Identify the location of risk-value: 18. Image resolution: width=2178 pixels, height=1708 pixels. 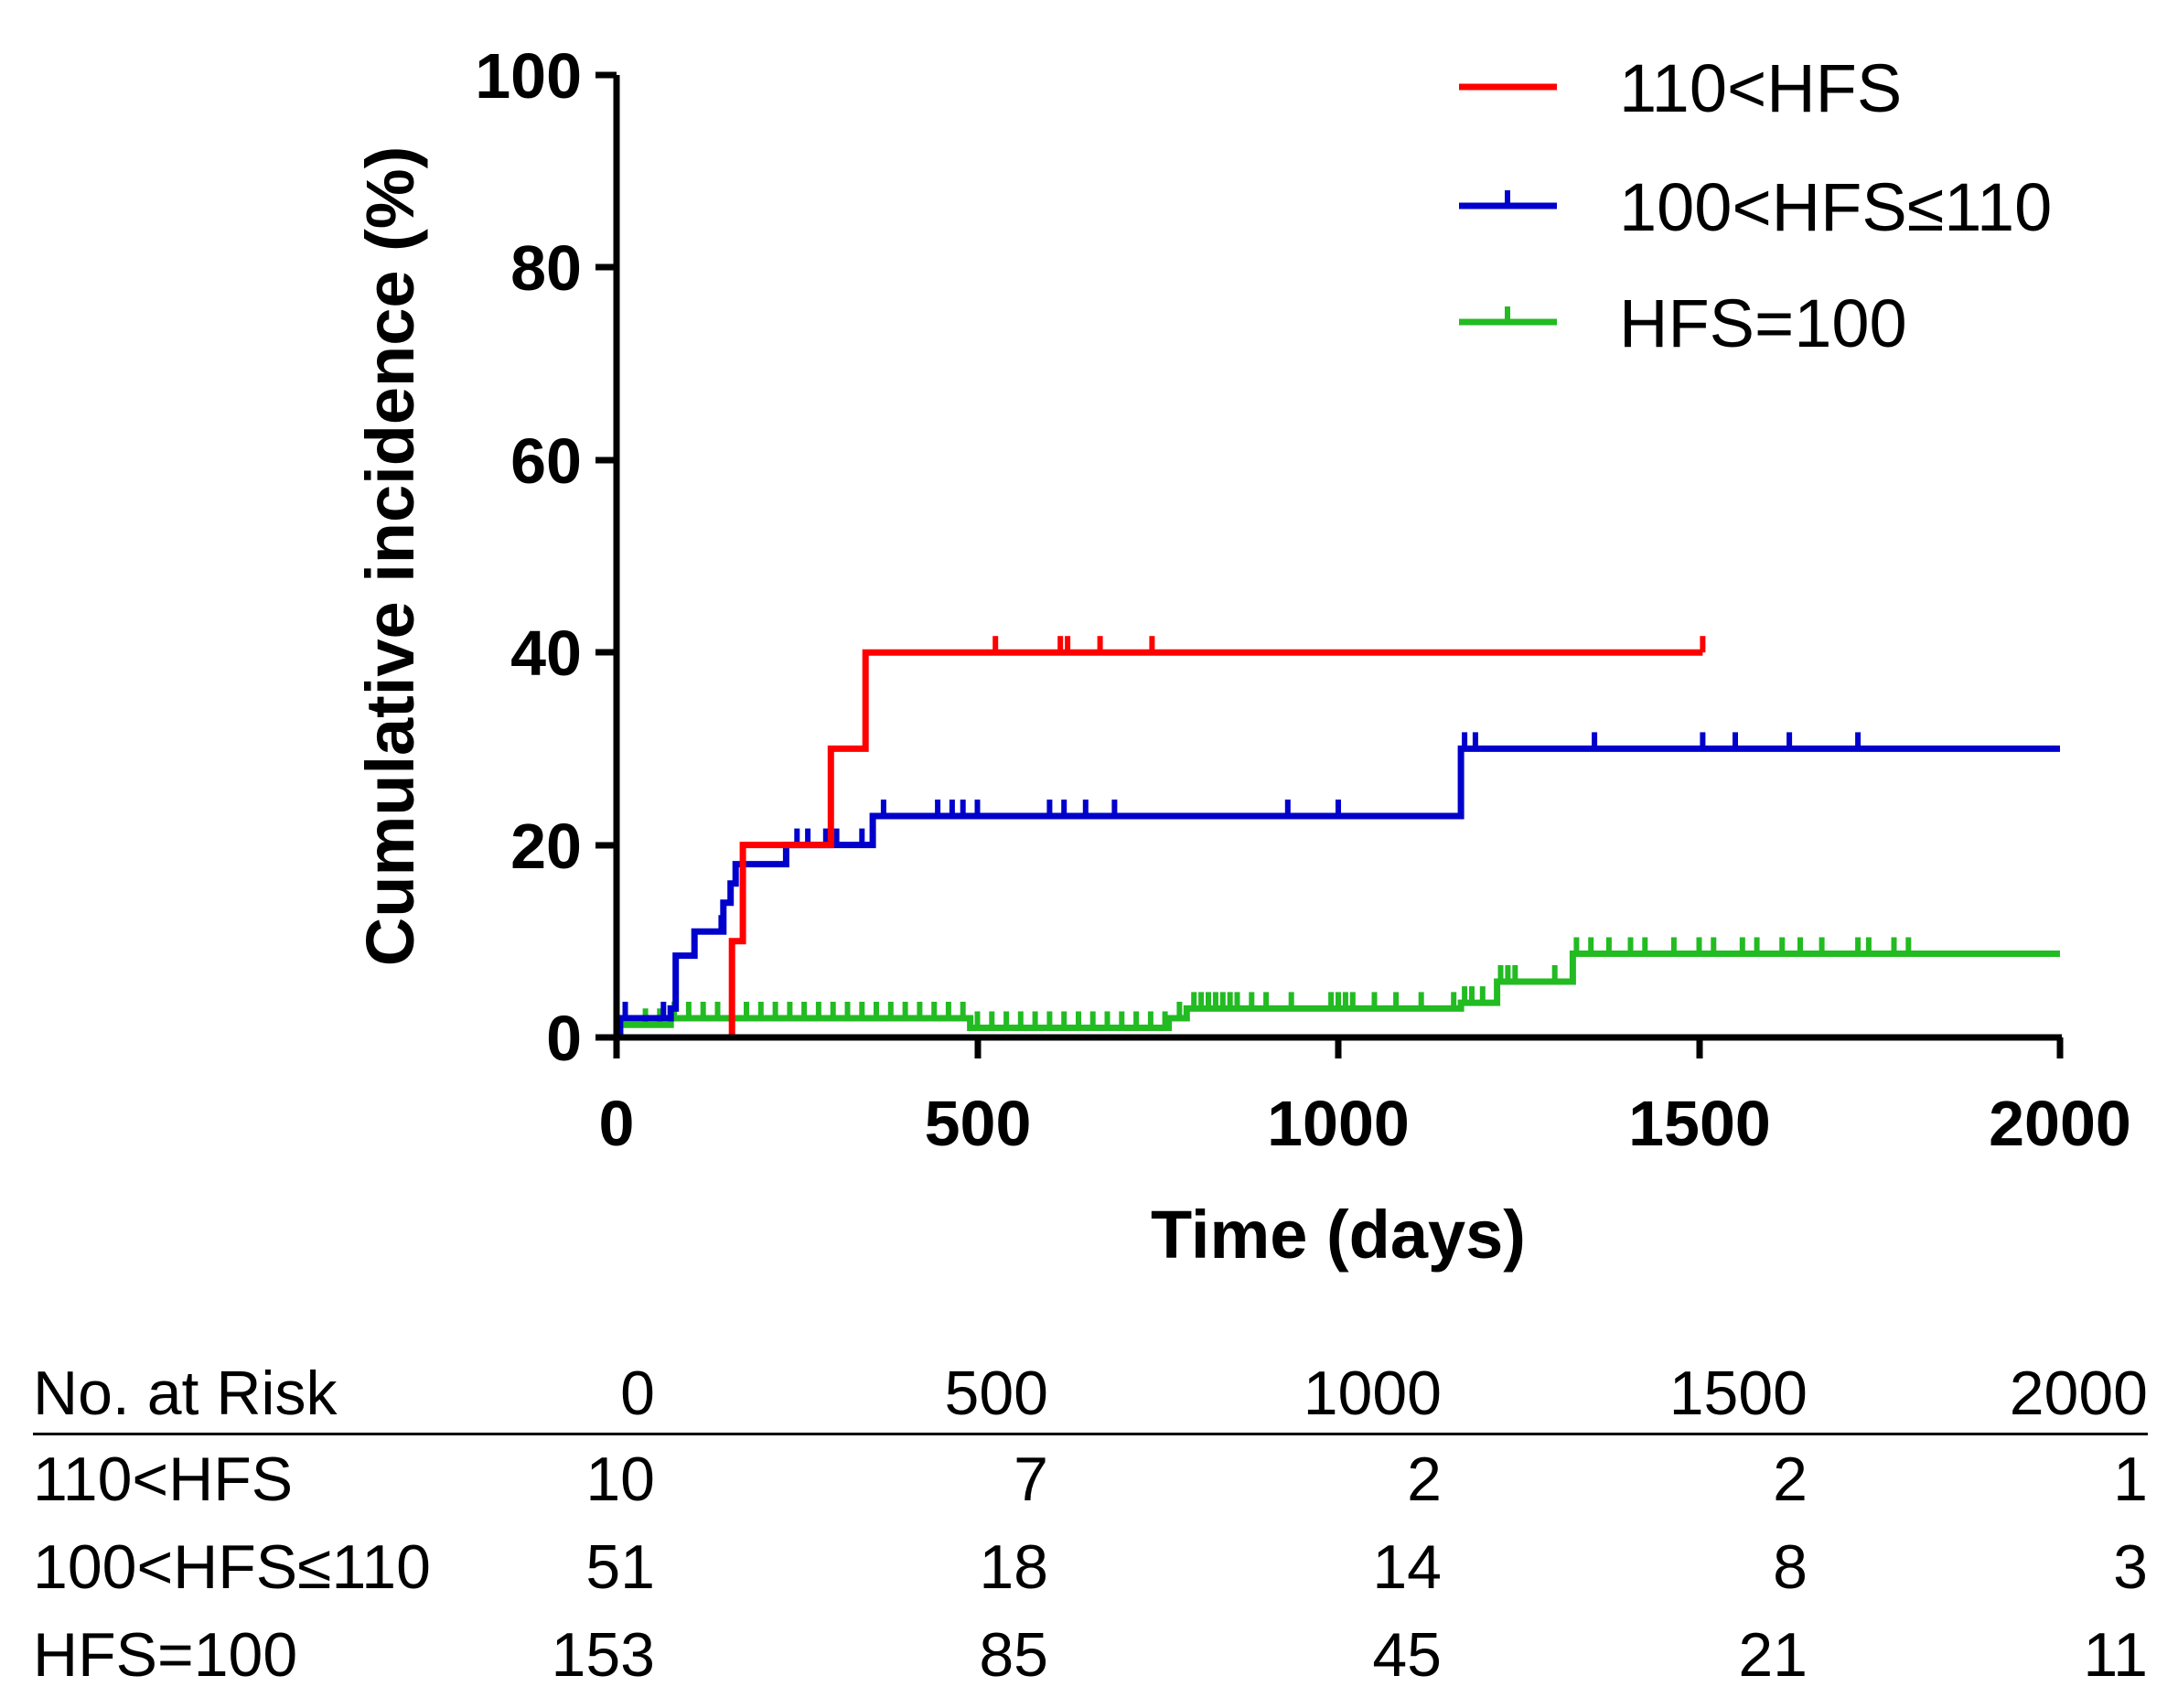
(1013, 1567).